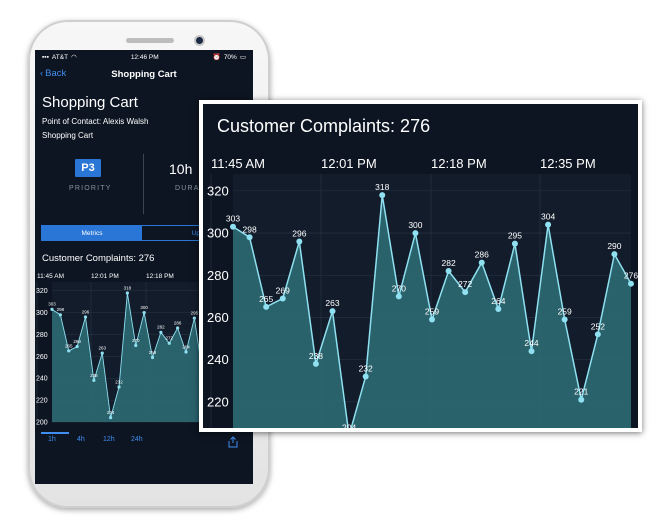 Image resolution: width=670 pixels, height=528 pixels. I want to click on y-tick-label: 200, so click(42, 422).